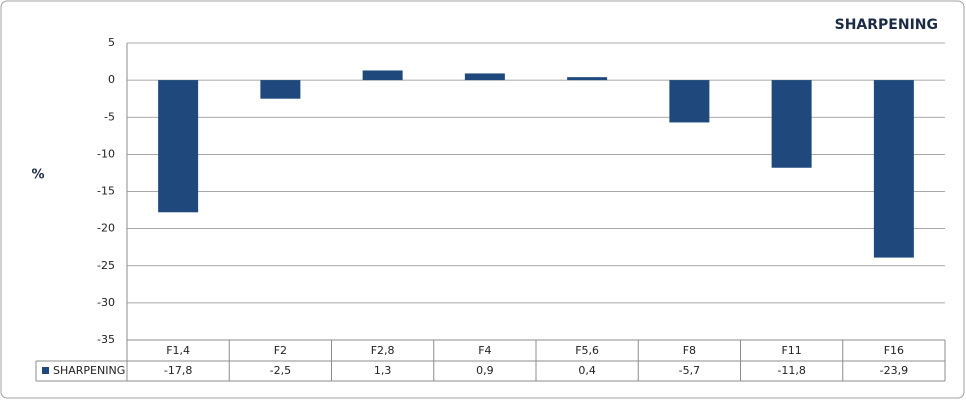 The image size is (966, 400). Describe the element at coordinates (791, 370) in the screenshot. I see `table-value: -11,8` at that location.